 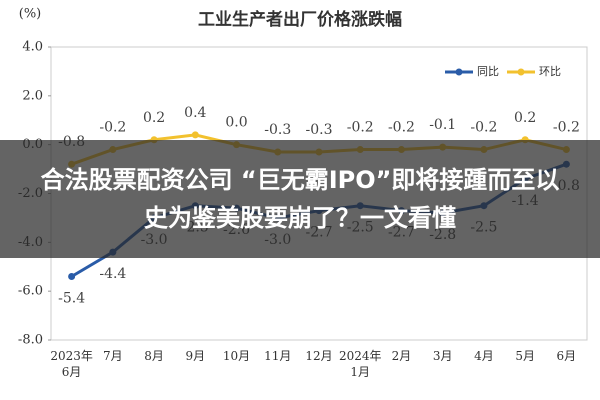 I want to click on x-tick-label: 7月, so click(x=113, y=356).